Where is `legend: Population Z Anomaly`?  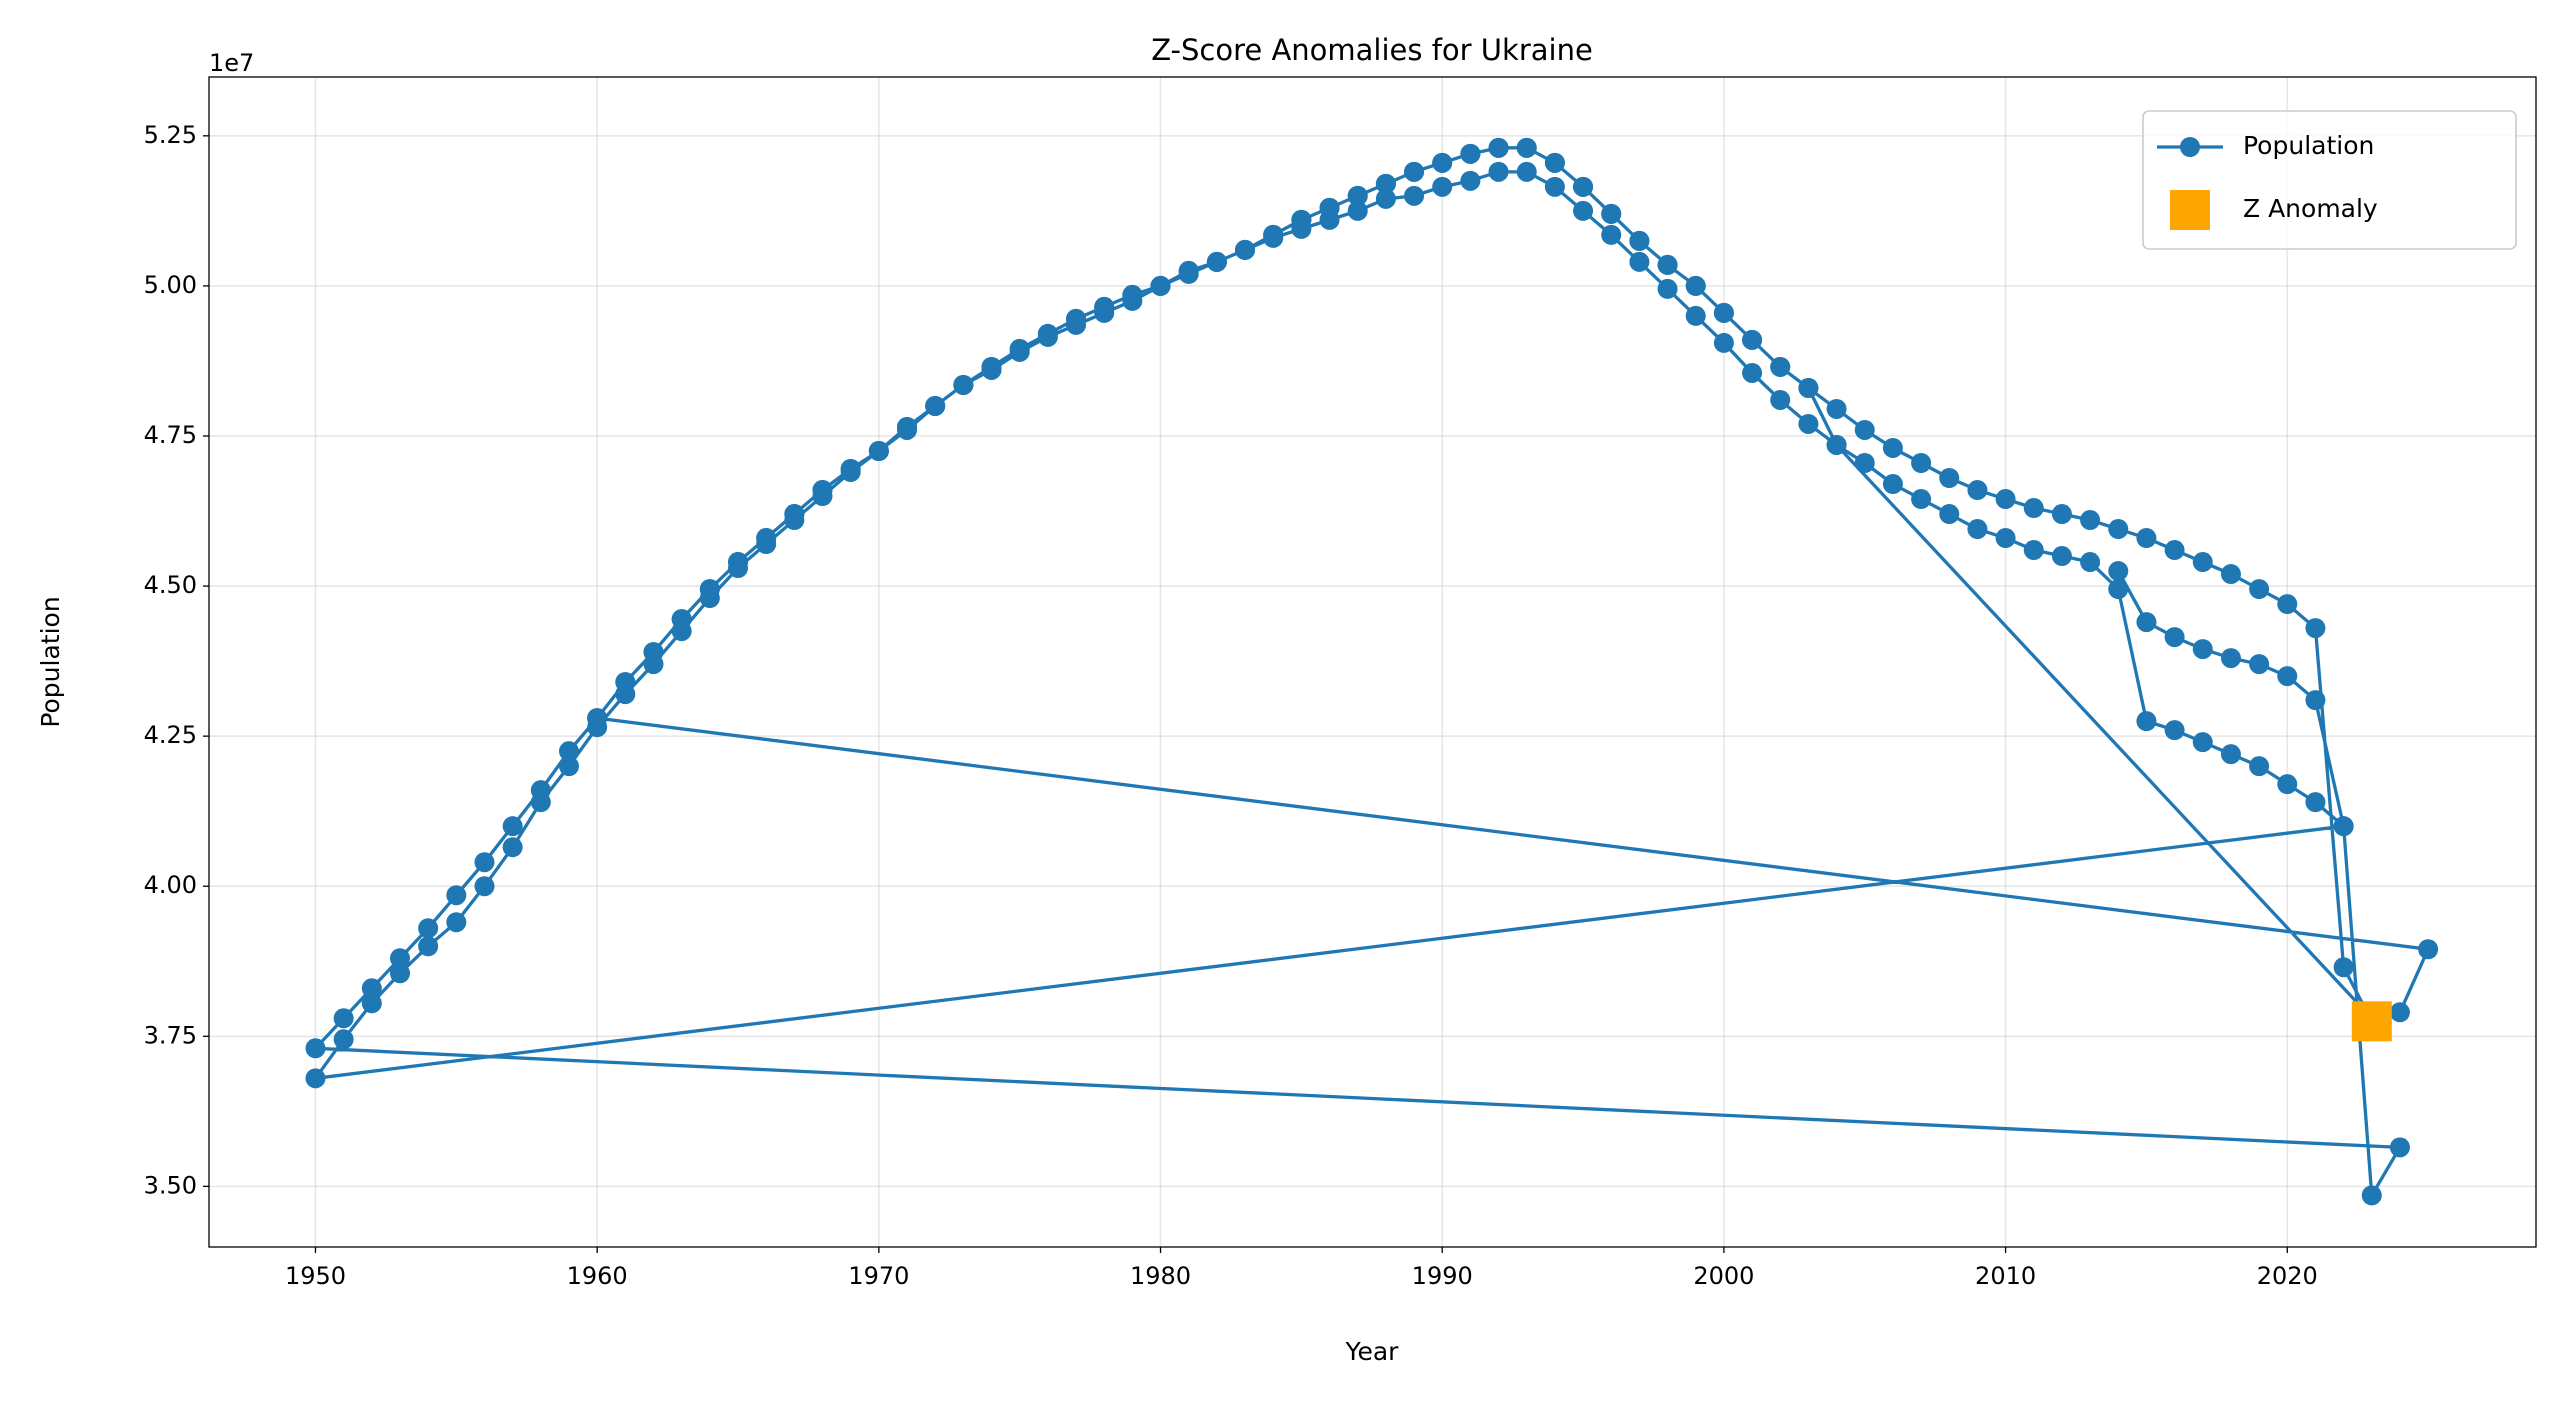 legend: Population Z Anomaly is located at coordinates (2329, 180).